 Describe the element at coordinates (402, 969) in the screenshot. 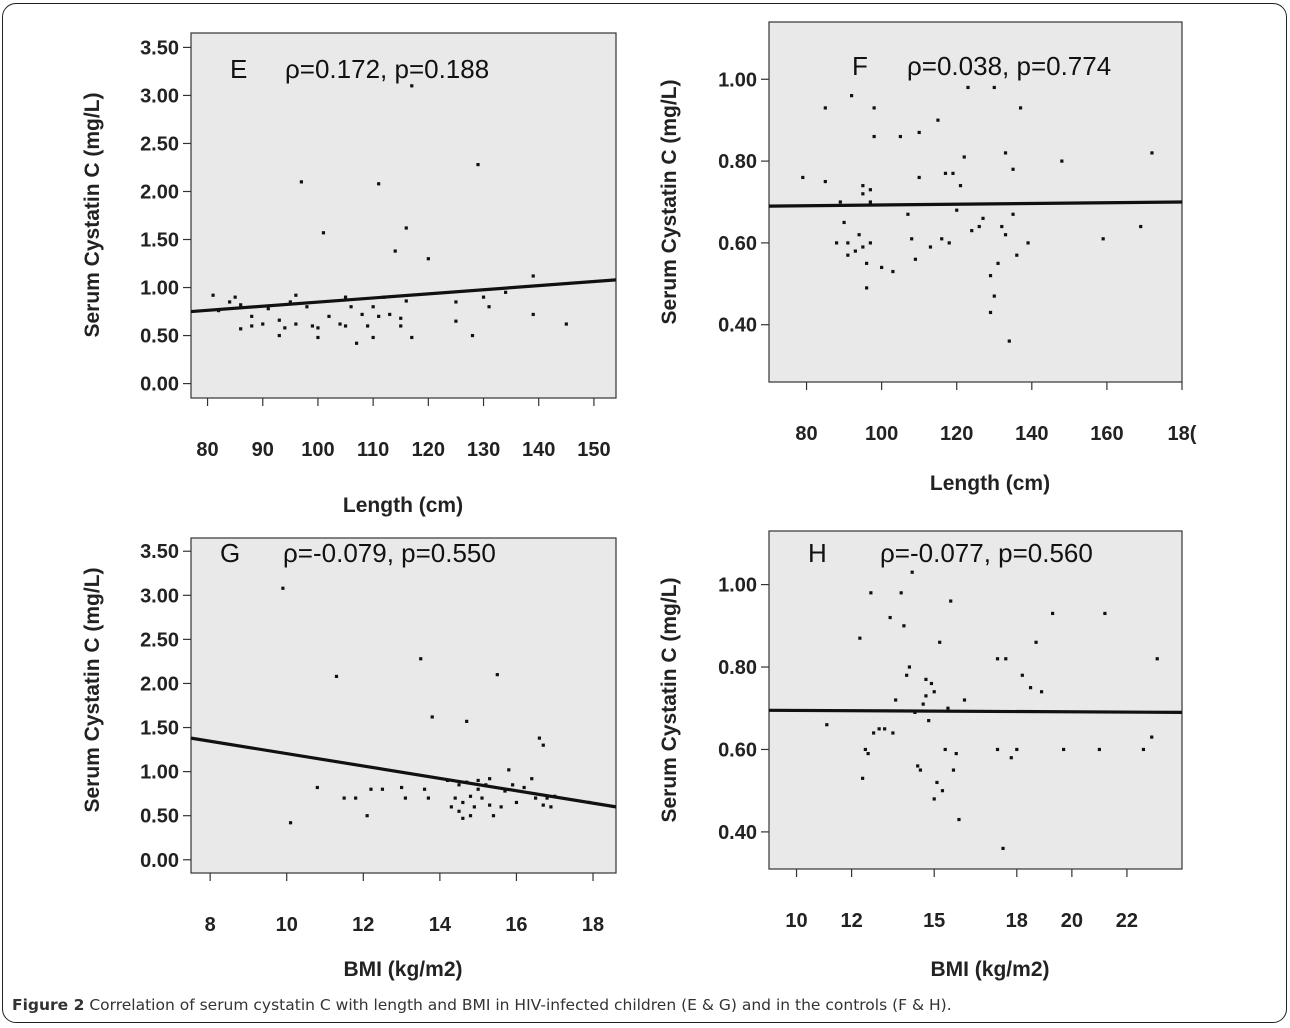

I see `x-axis-title: BMI (kg/m2)` at that location.